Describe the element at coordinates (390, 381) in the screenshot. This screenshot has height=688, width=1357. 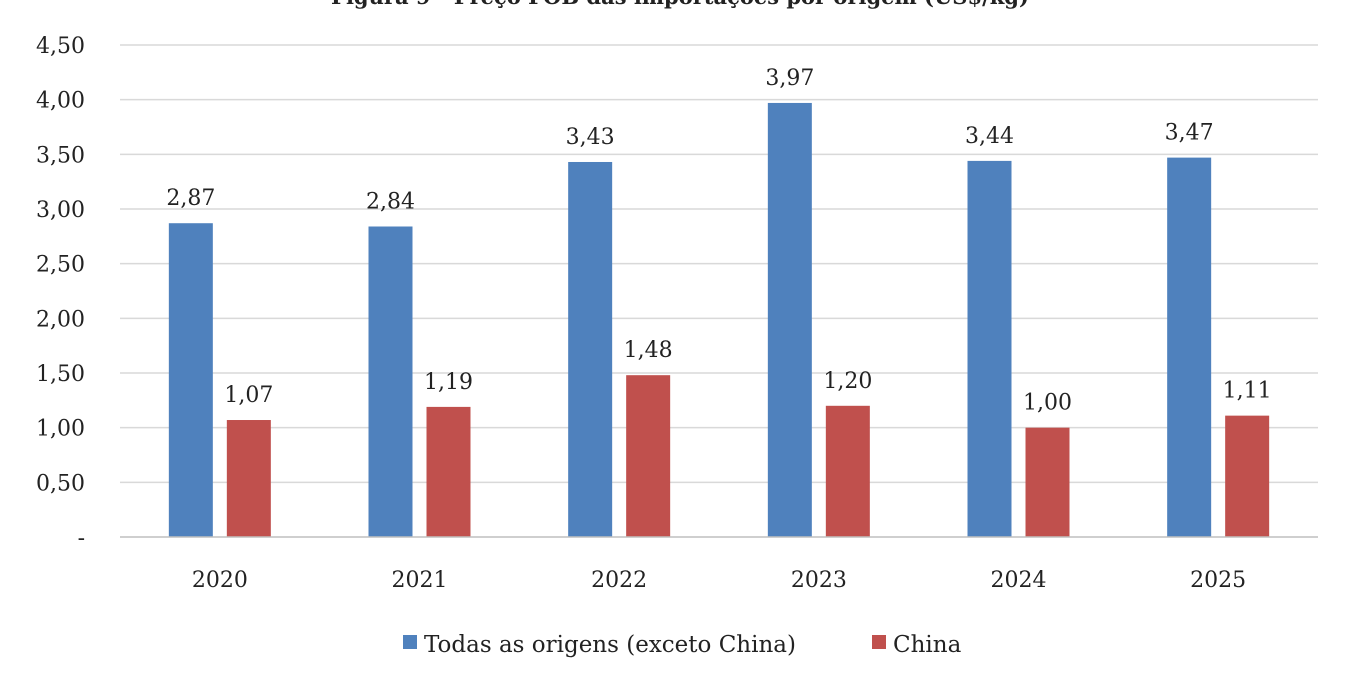
I see `bar-todas-origens-2021` at that location.